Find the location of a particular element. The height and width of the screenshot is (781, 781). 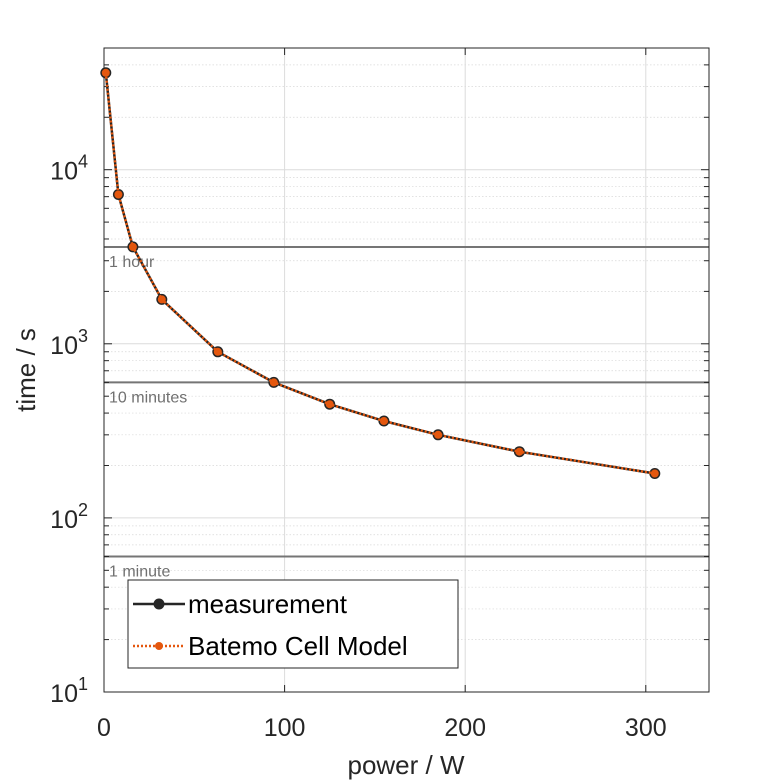

x-tick-label: 200 is located at coordinates (465, 728).